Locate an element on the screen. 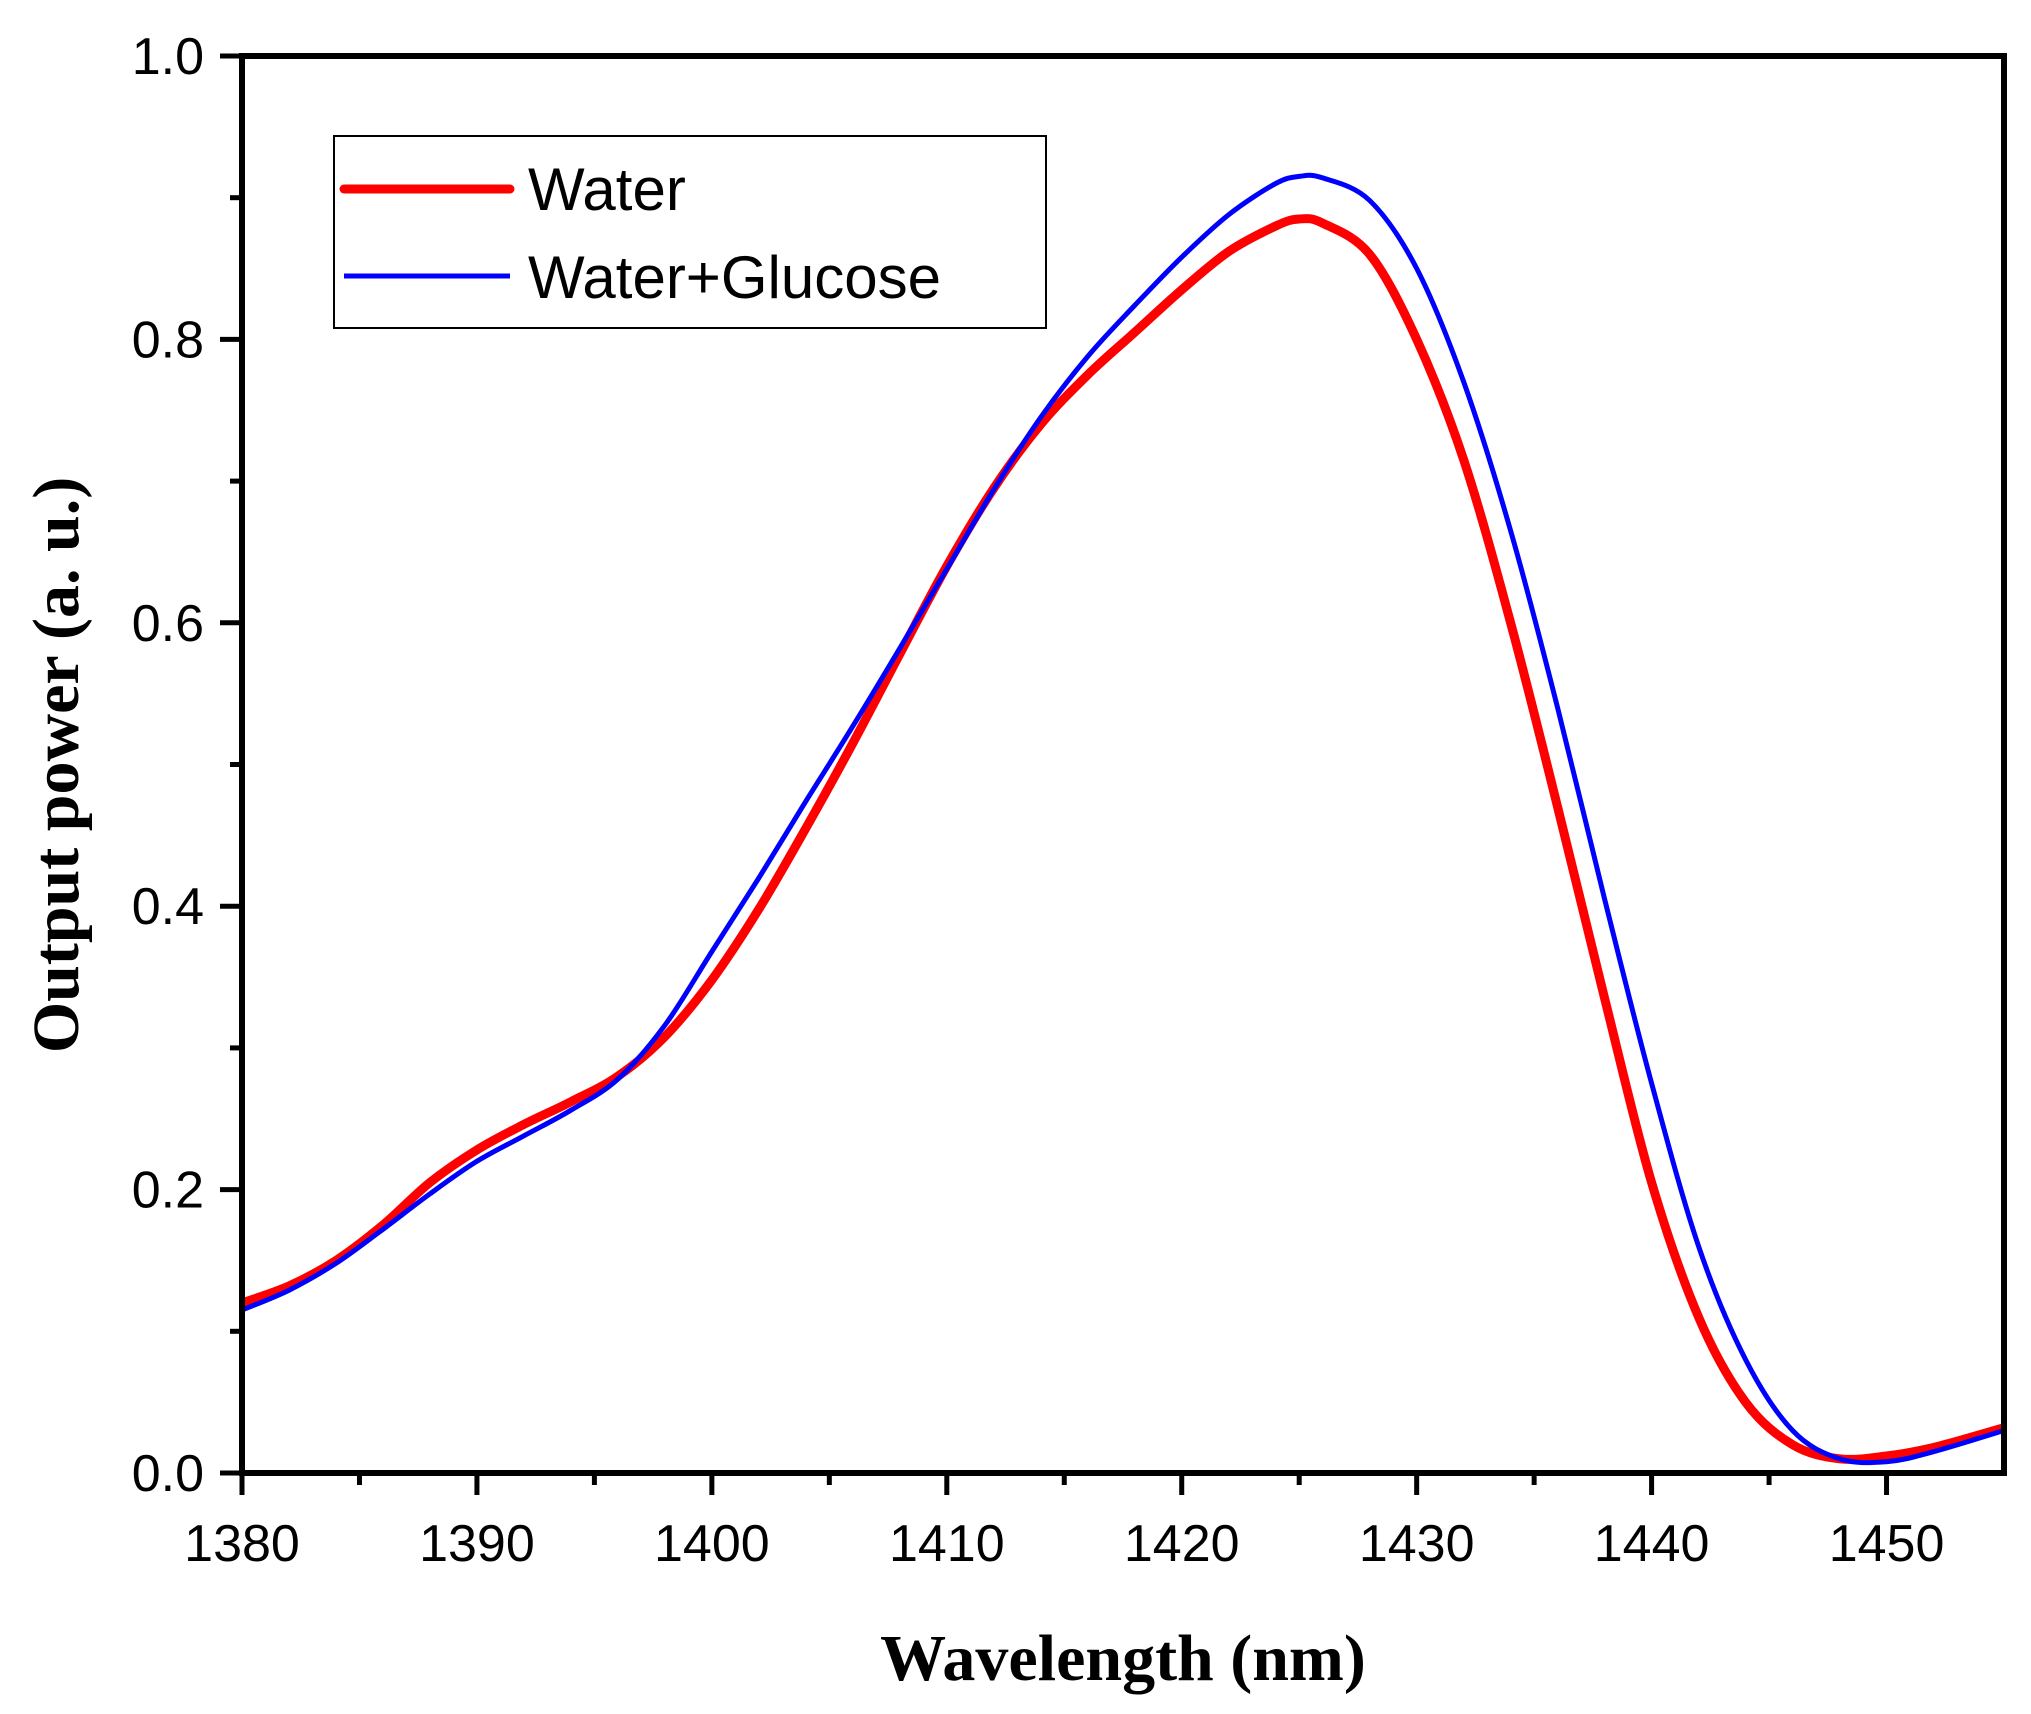  y-tick-label: 0.6 is located at coordinates (168, 624).